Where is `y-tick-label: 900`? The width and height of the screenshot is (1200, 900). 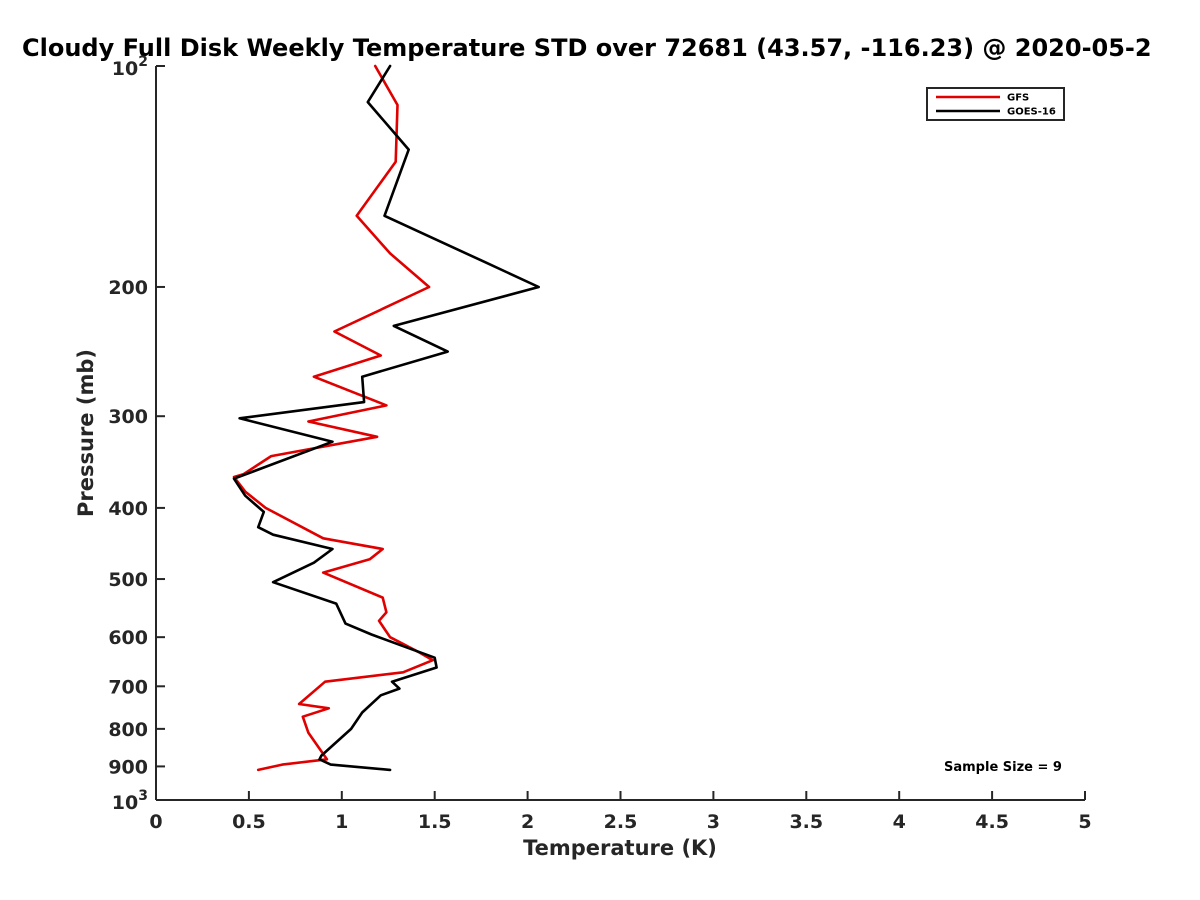
y-tick-label: 900 is located at coordinates (128, 767).